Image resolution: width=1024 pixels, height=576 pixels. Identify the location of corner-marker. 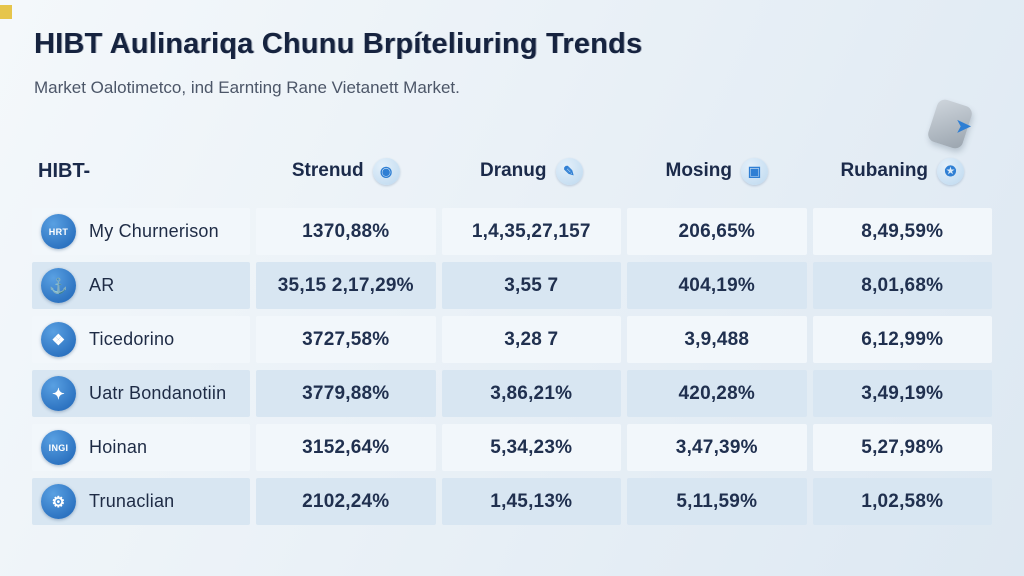
(6, 12).